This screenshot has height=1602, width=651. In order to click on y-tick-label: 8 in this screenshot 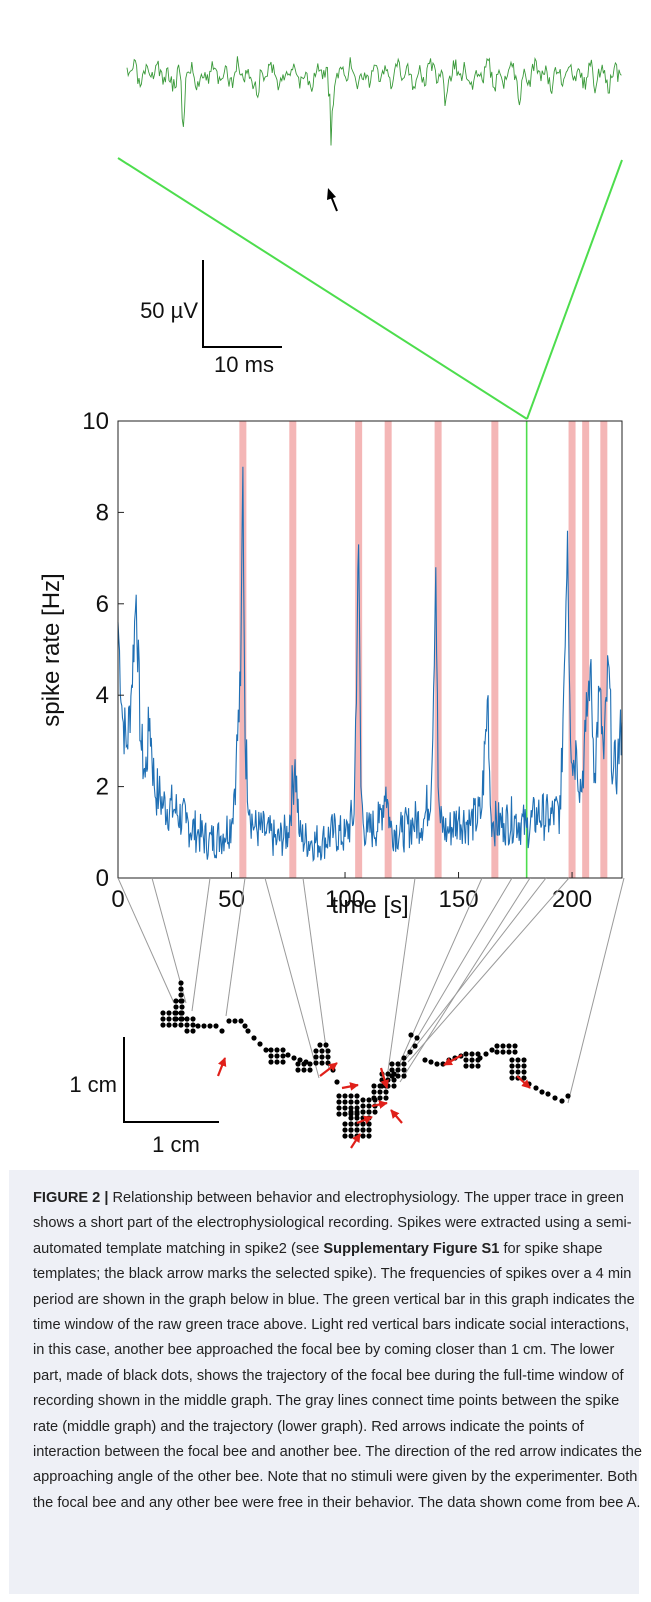, I will do `click(102, 512)`.